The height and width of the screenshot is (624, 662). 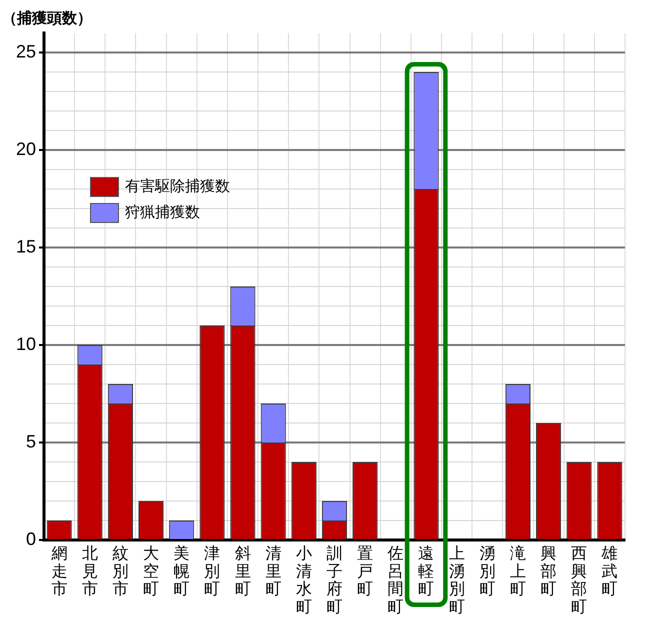 I want to click on x-tick-label: 上湧別町, so click(x=456, y=580).